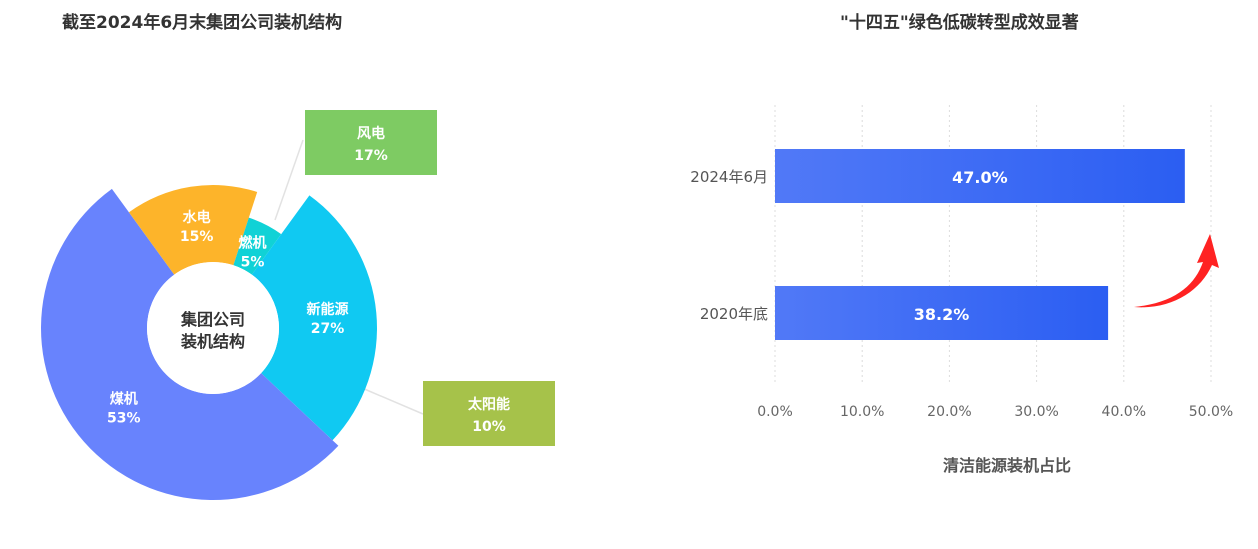 The height and width of the screenshot is (549, 1258). I want to click on donut-center-label: 装机结构, so click(212, 341).